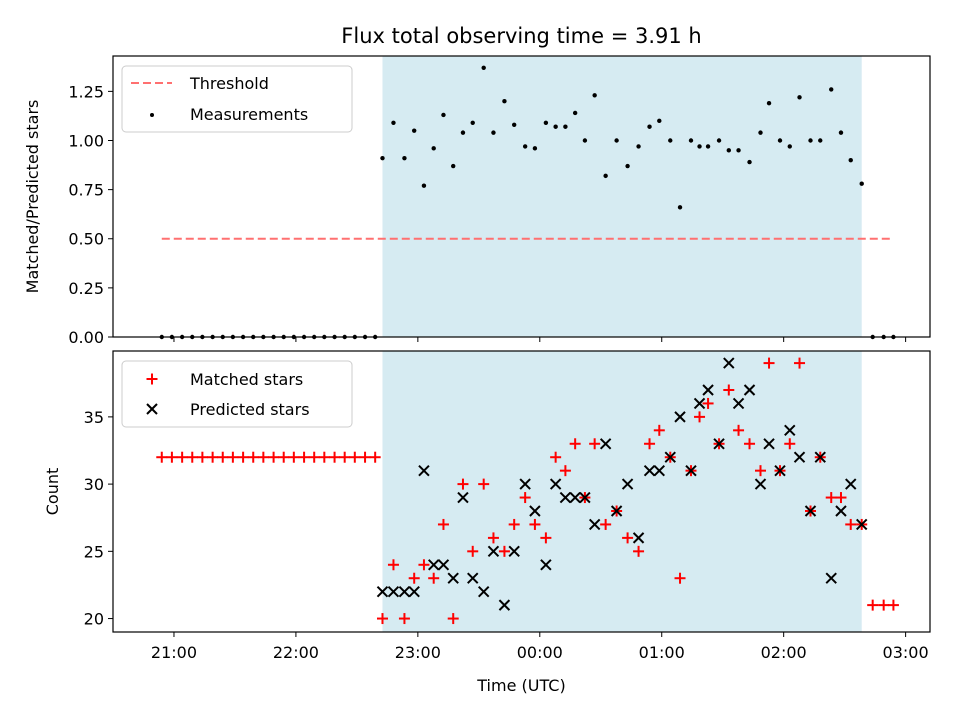  What do you see at coordinates (52, 492) in the screenshot?
I see `count-y-axis-label: Count` at bounding box center [52, 492].